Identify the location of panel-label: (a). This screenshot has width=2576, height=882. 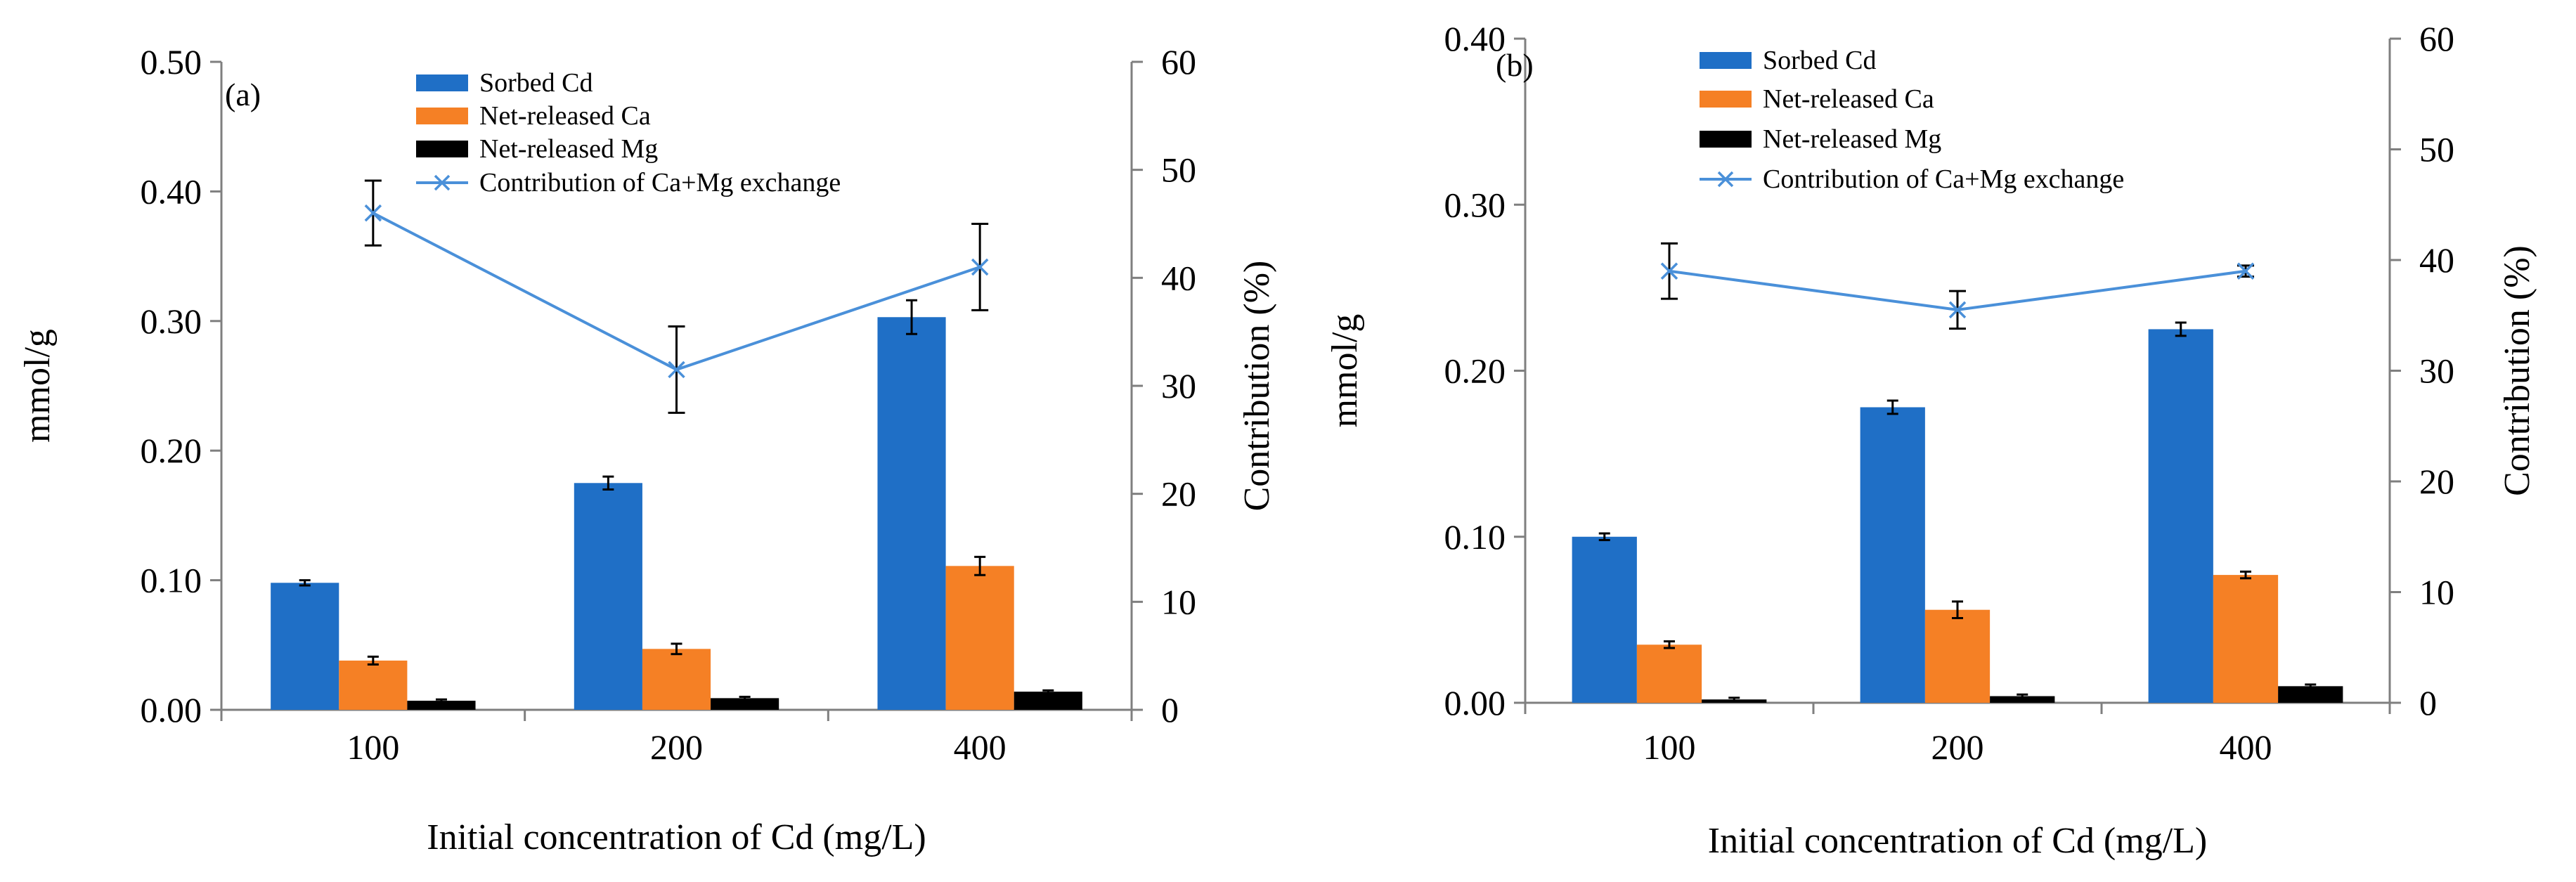
(243, 94).